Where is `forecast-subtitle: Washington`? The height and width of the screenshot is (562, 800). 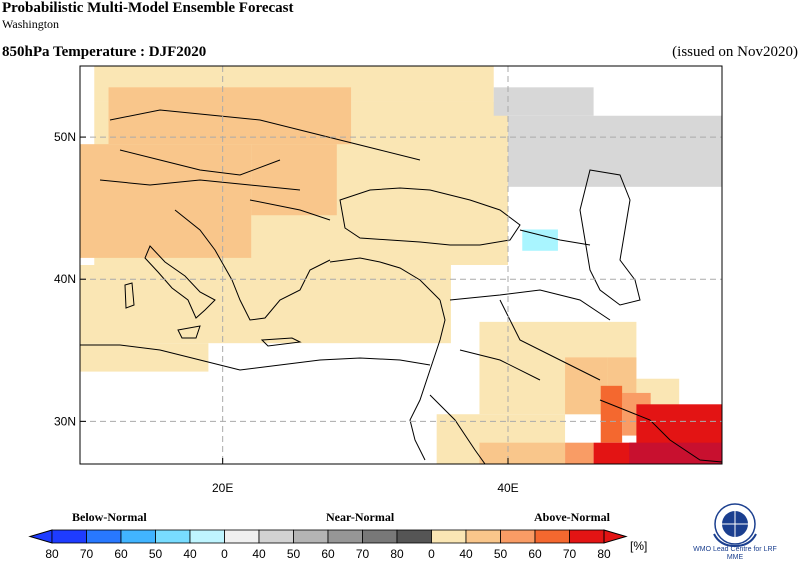
forecast-subtitle: Washington is located at coordinates (31, 24).